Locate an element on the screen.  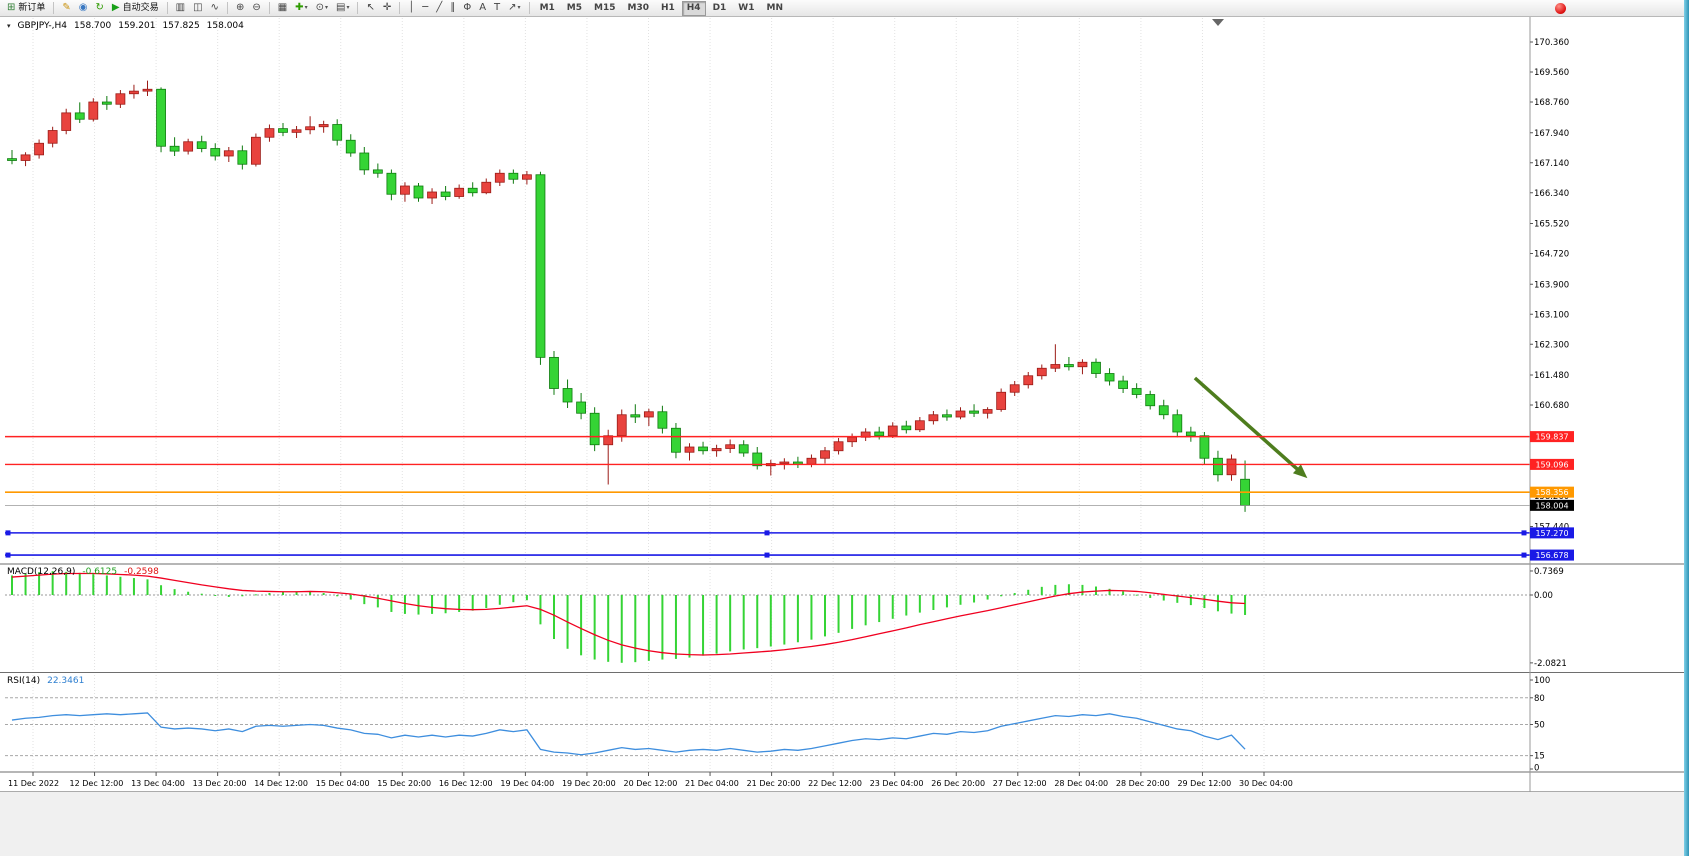
price-tick-label: 166.340 is located at coordinates (1551, 194).